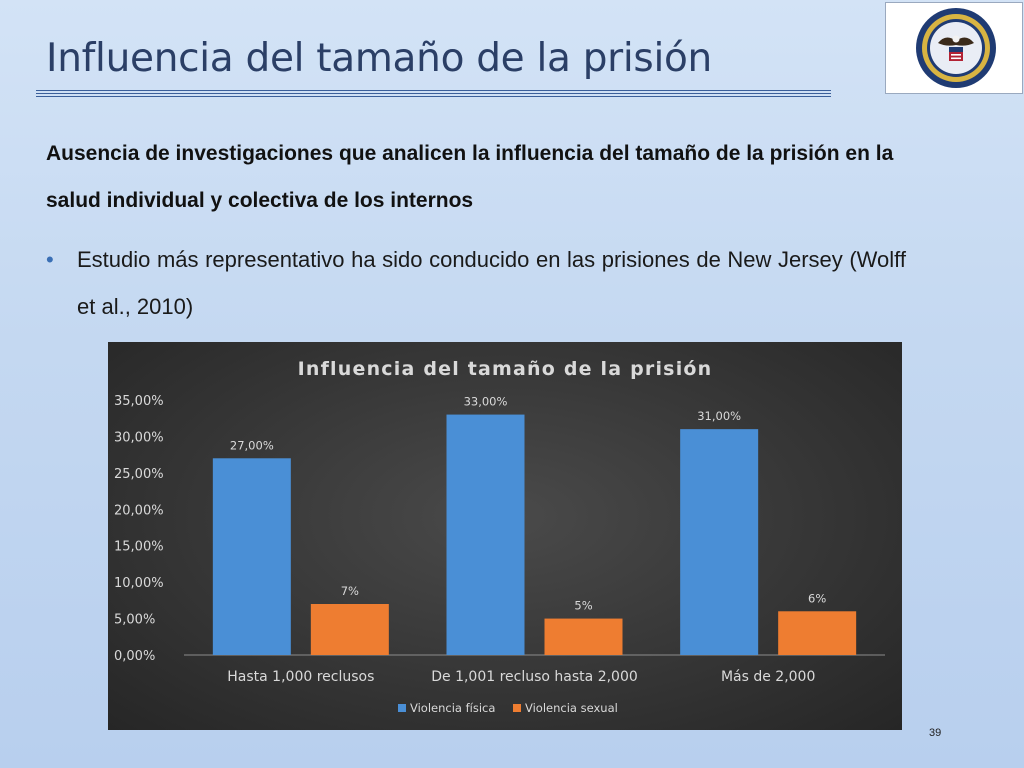  I want to click on y-tick-label: 30,00%, so click(139, 437).